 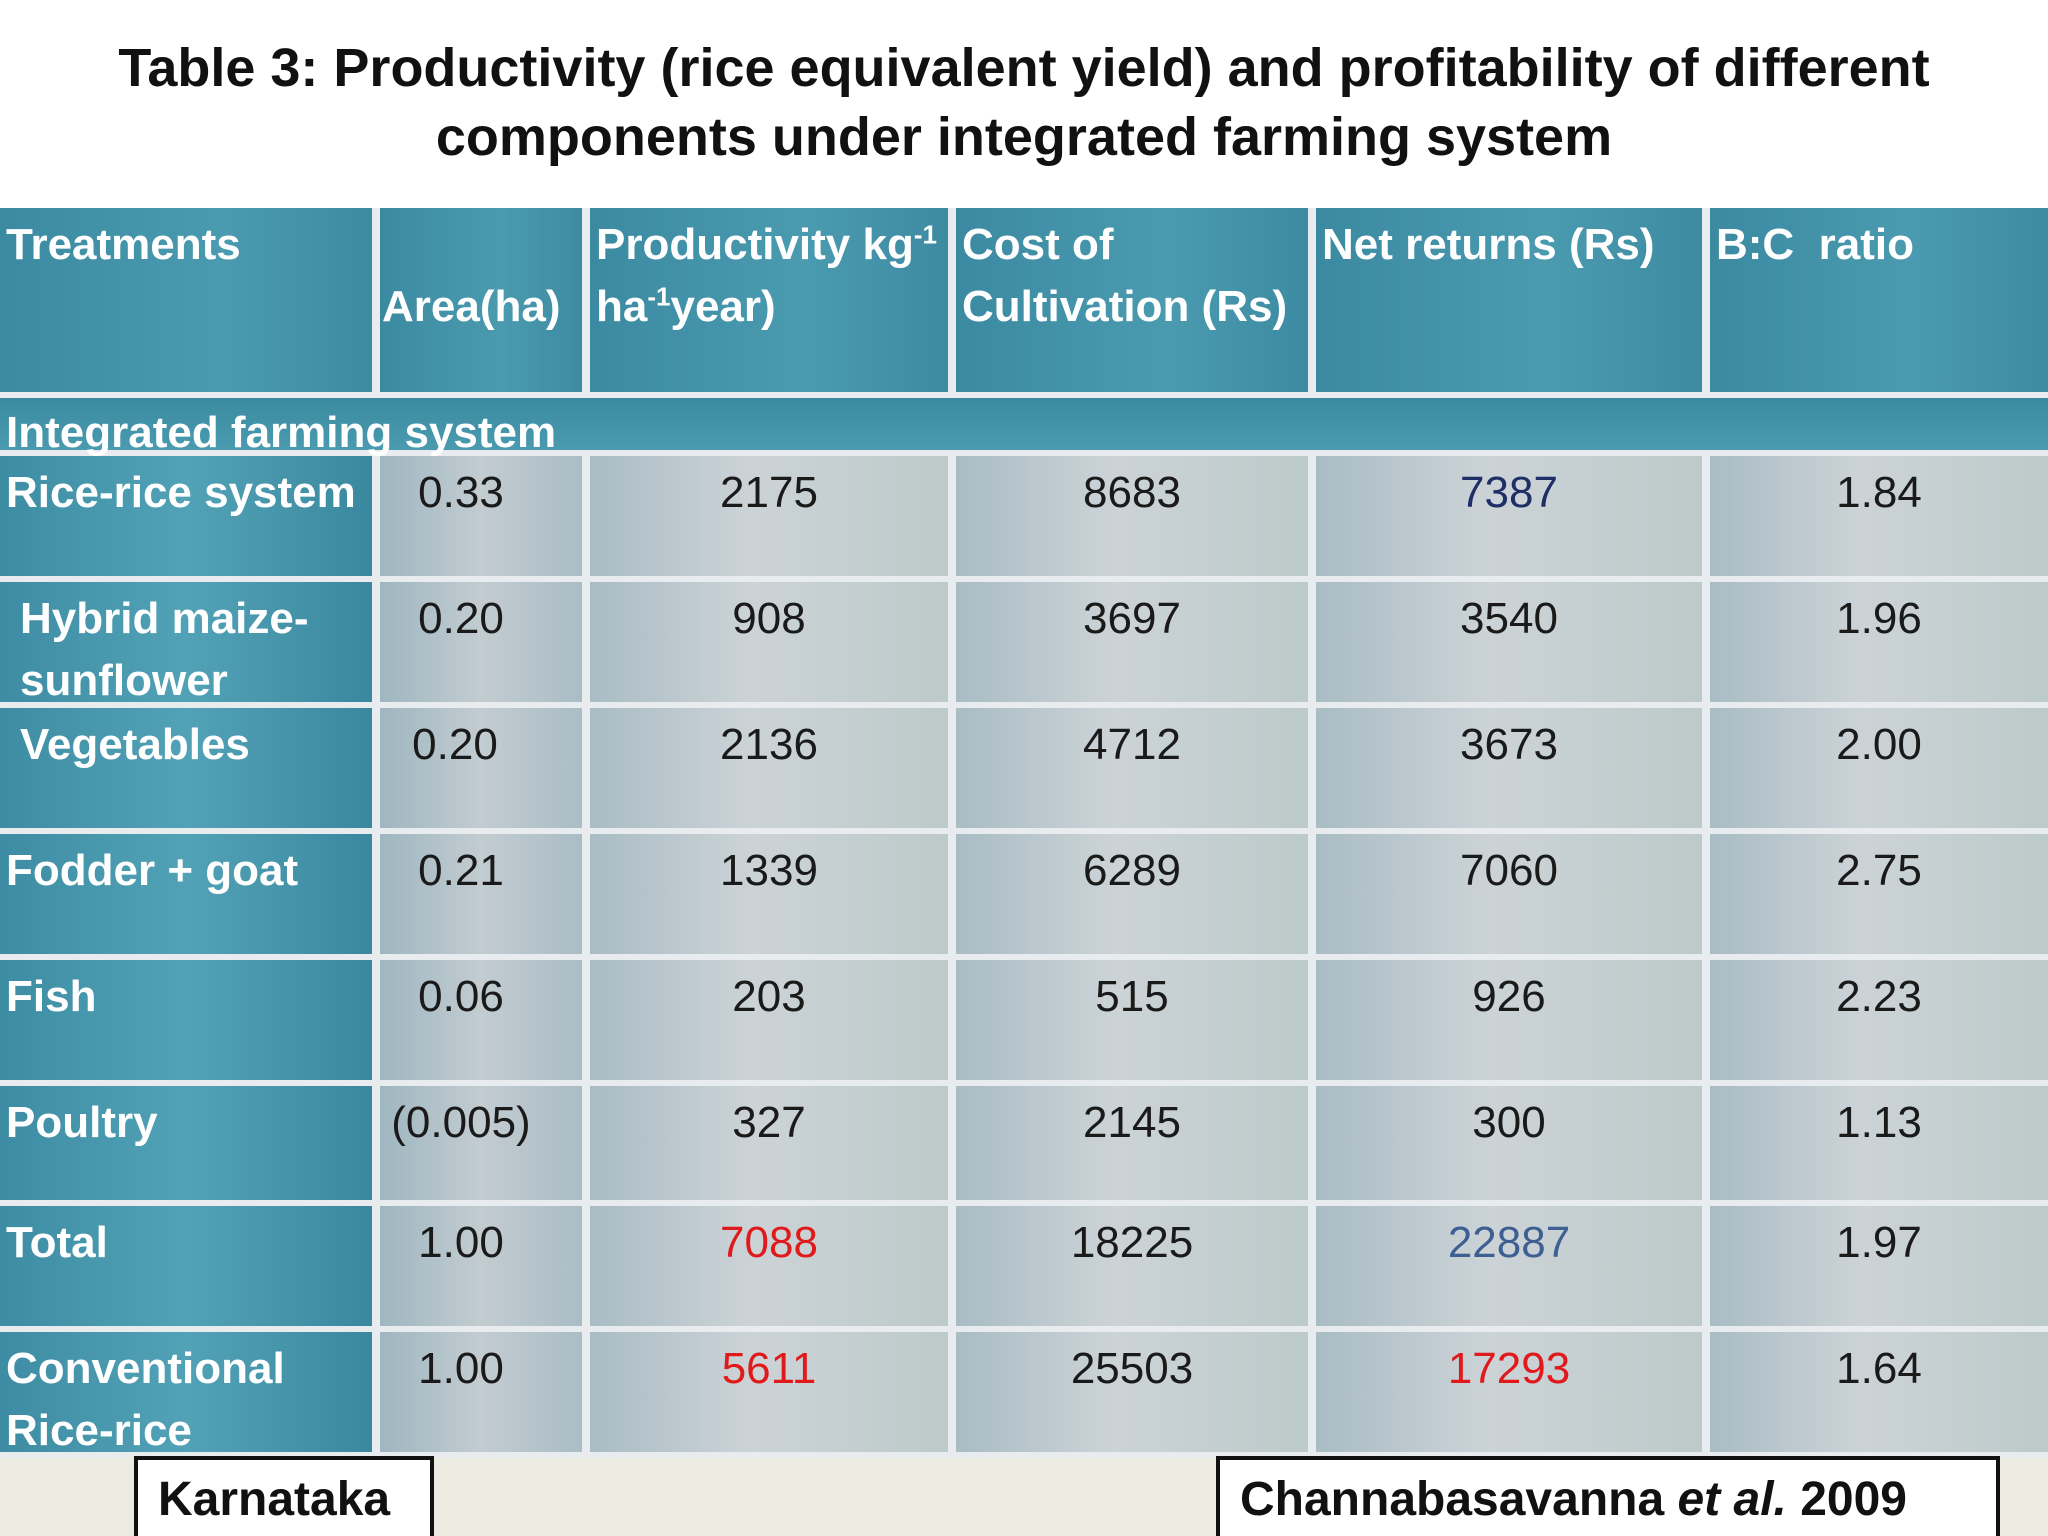 What do you see at coordinates (190, 519) in the screenshot?
I see `cell-treatment: Rice-rice system` at bounding box center [190, 519].